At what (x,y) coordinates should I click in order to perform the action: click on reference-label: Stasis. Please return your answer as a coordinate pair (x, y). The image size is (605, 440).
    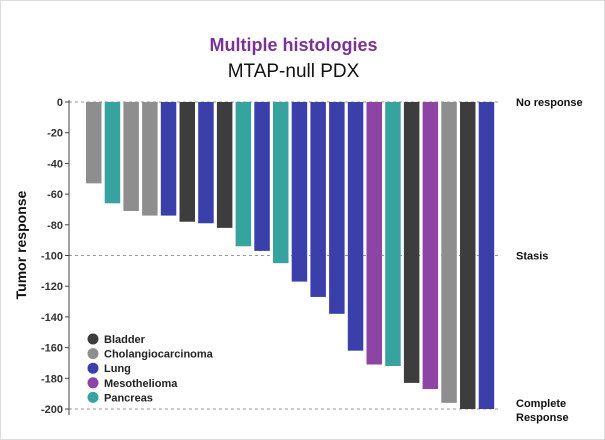
    Looking at the image, I should click on (532, 257).